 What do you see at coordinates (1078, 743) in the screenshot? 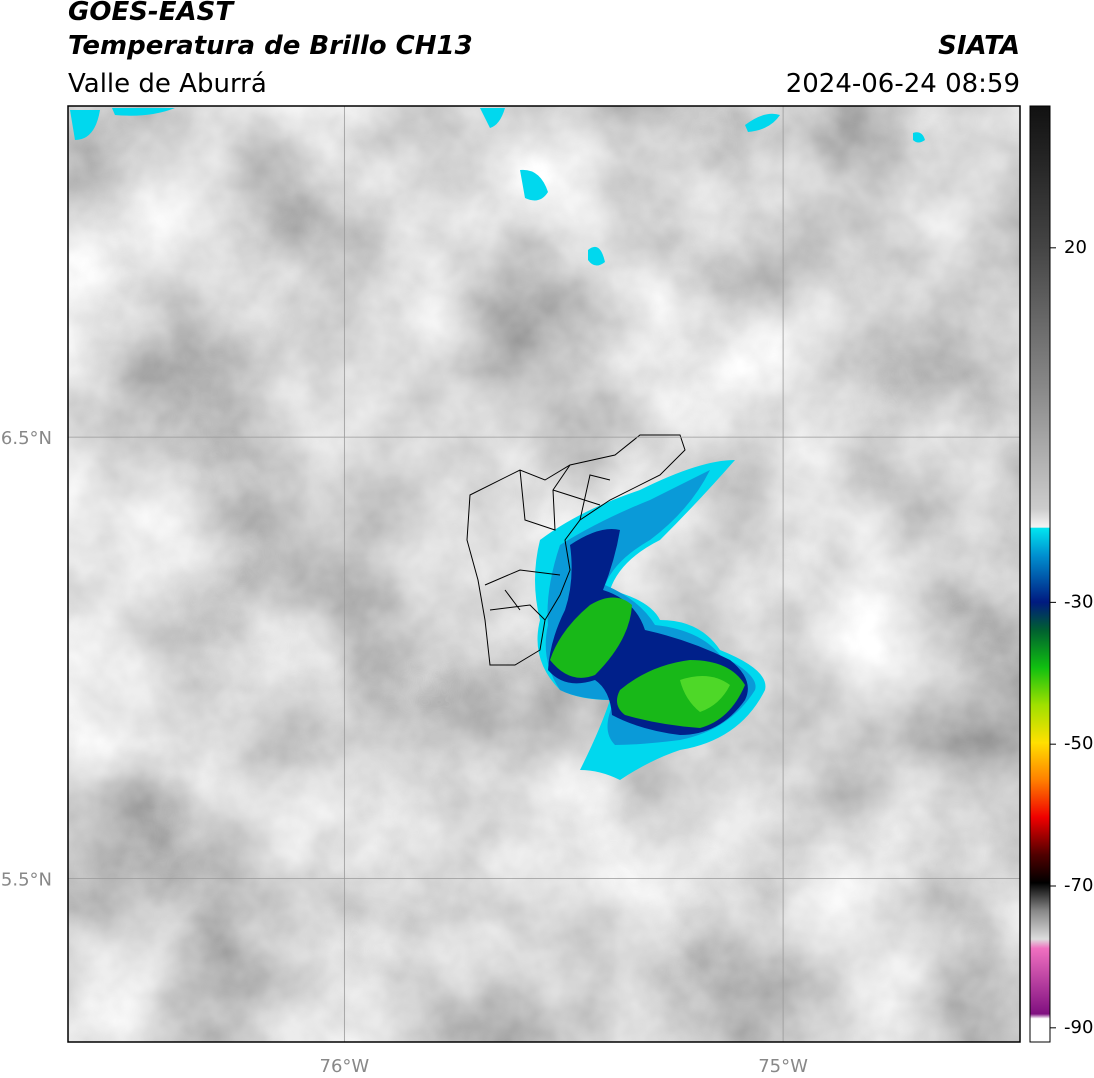
I see `colorbar-tick-label: -50` at bounding box center [1078, 743].